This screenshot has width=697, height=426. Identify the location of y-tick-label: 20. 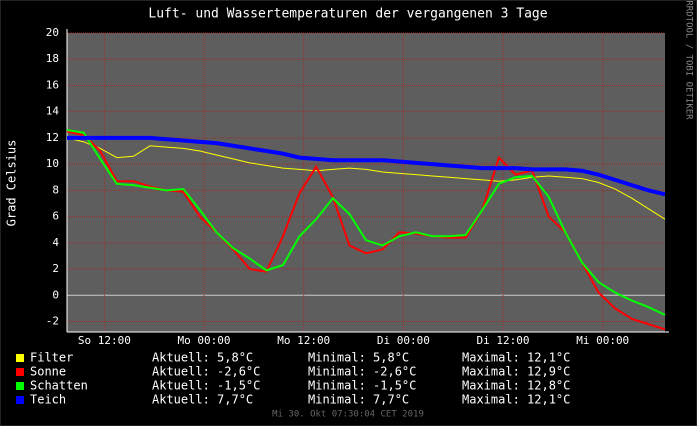
(52, 32).